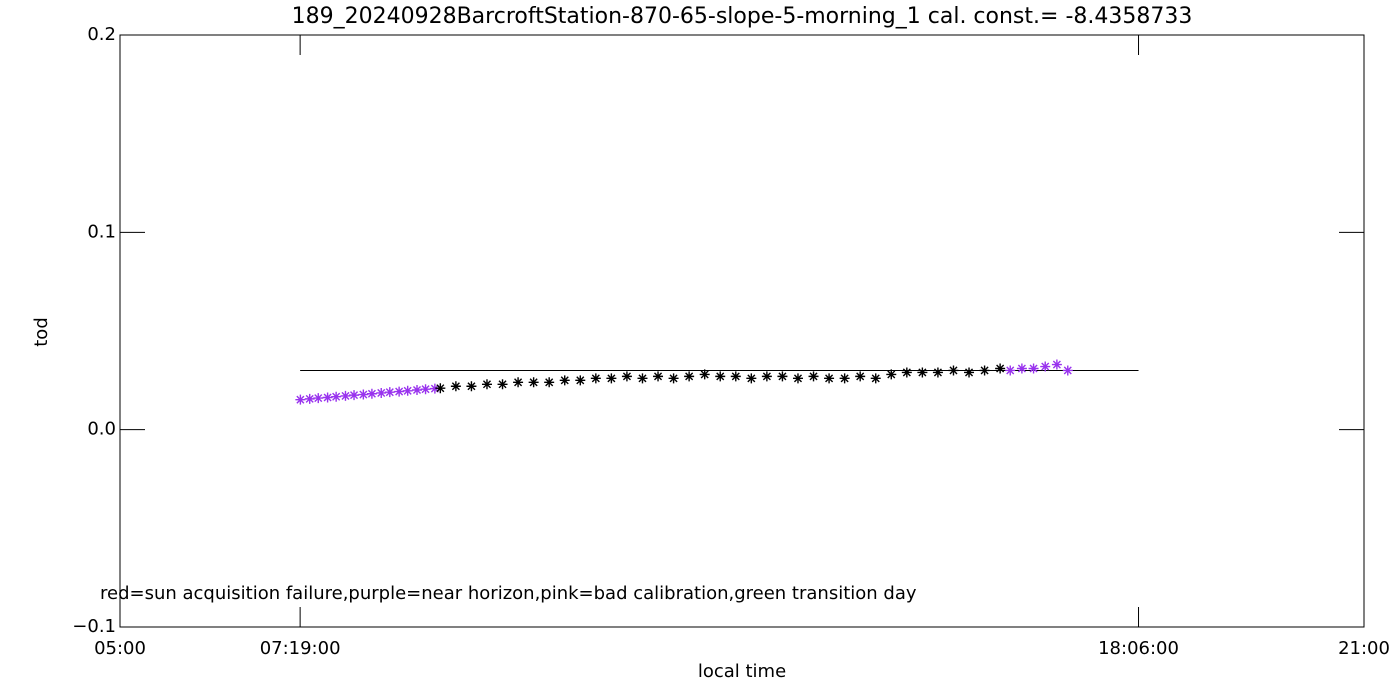 The image size is (1400, 700). Describe the element at coordinates (1138, 648) in the screenshot. I see `x-tick-label: 18:06:00` at that location.